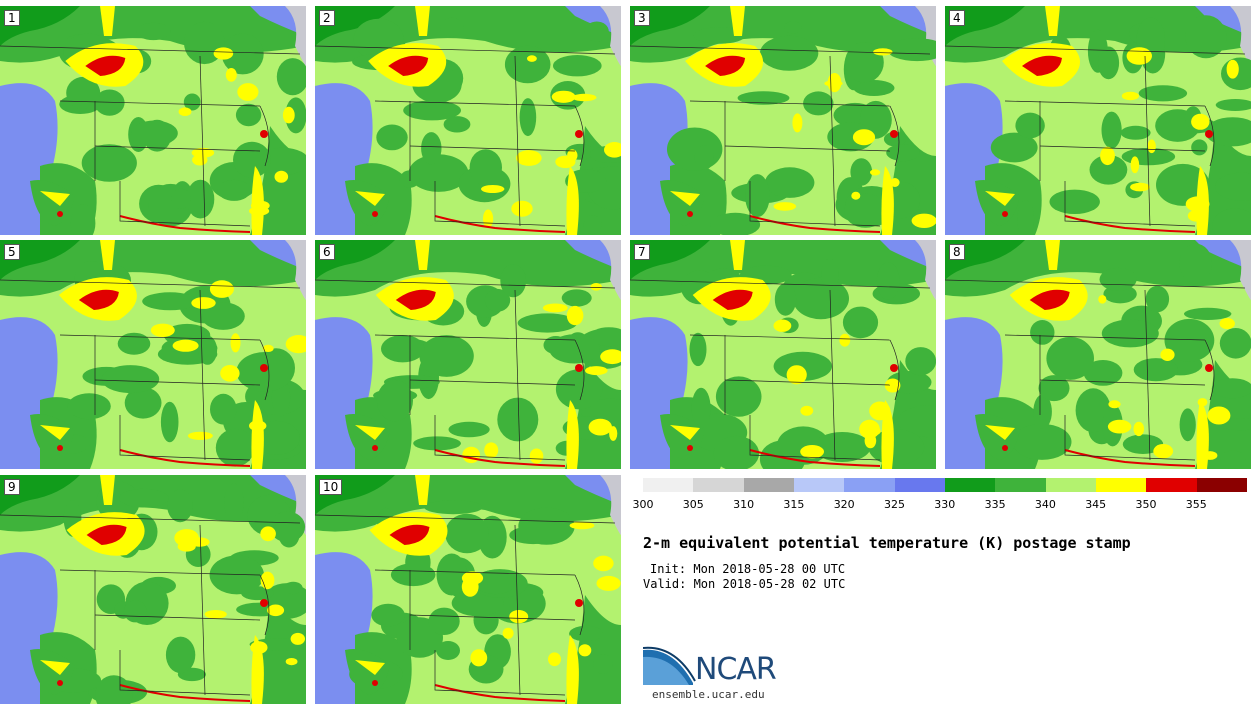  Describe the element at coordinates (744, 504) in the screenshot. I see `legend-tick-label: 310` at that location.